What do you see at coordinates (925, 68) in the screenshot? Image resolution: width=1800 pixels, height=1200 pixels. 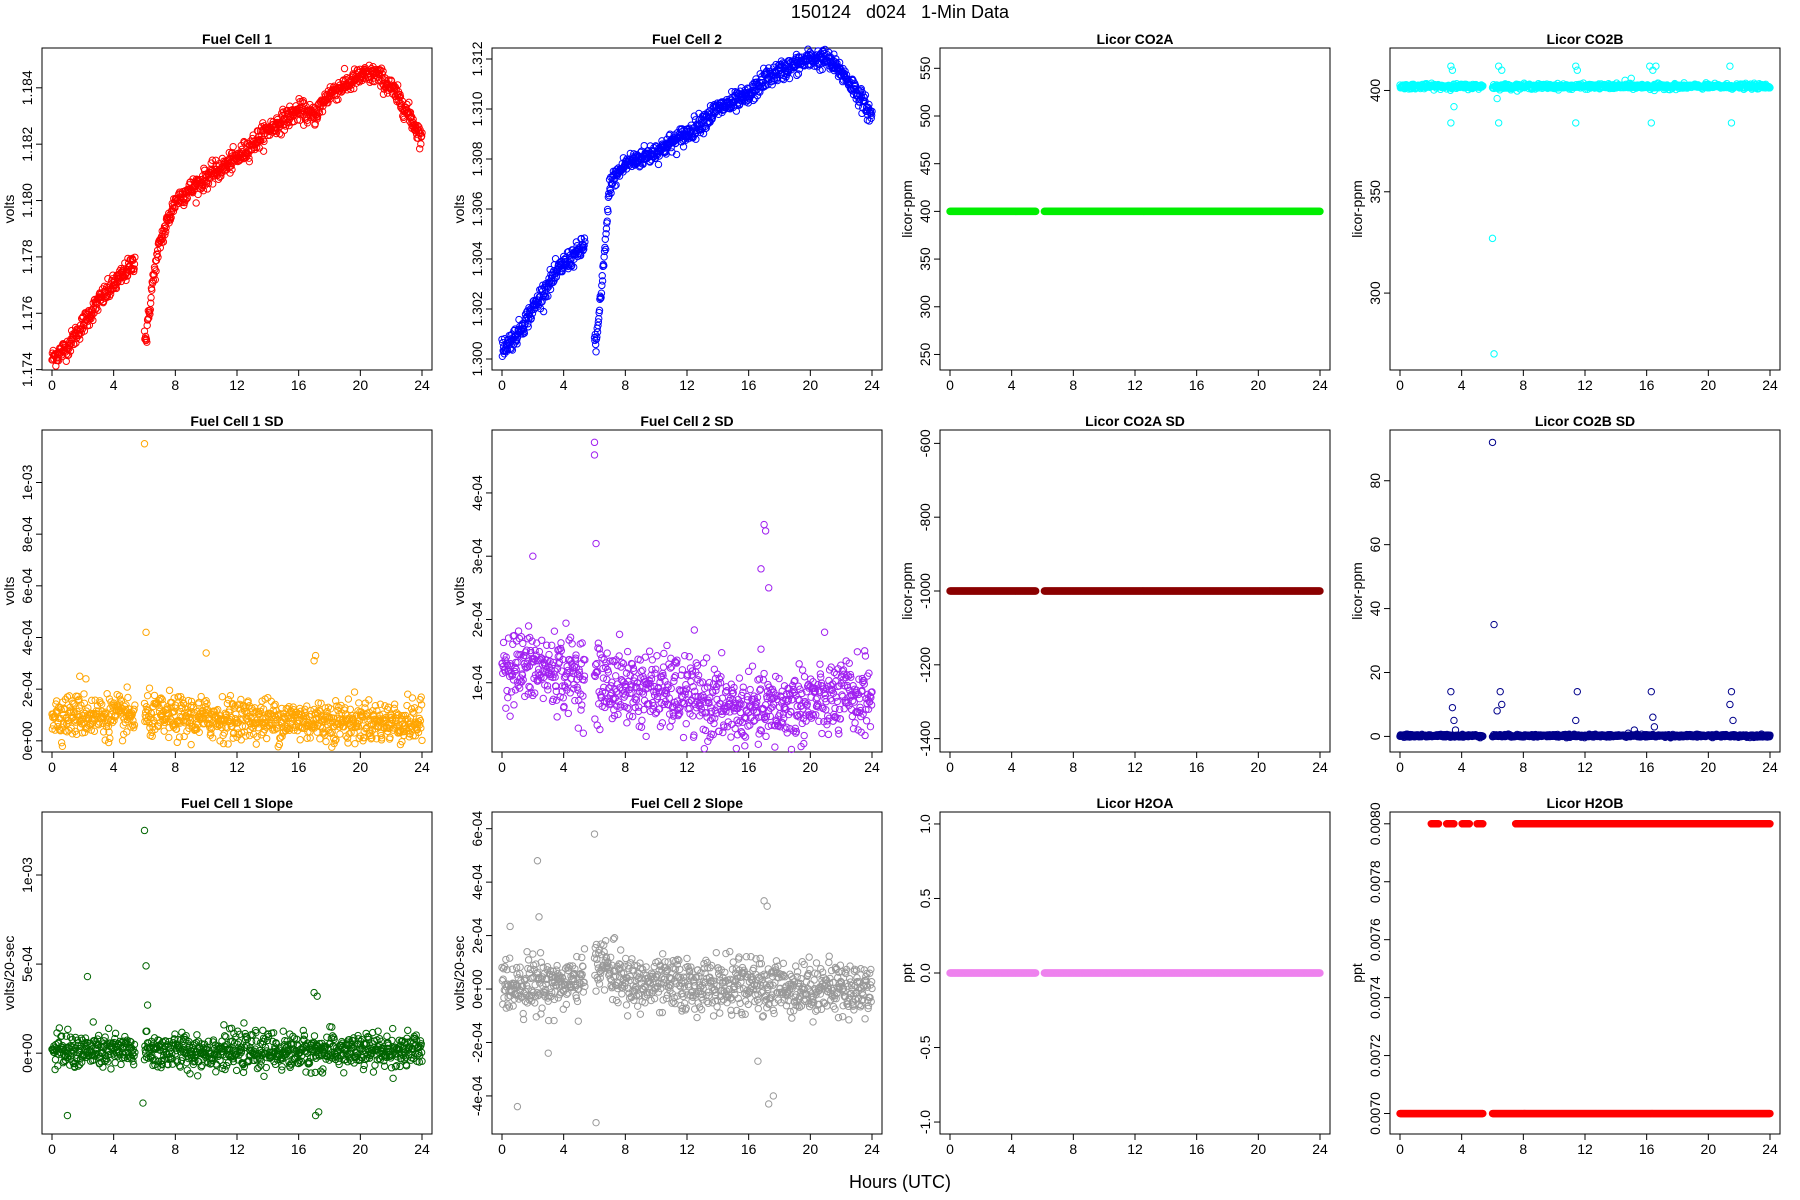 I see `y-tick-label: 550` at bounding box center [925, 68].